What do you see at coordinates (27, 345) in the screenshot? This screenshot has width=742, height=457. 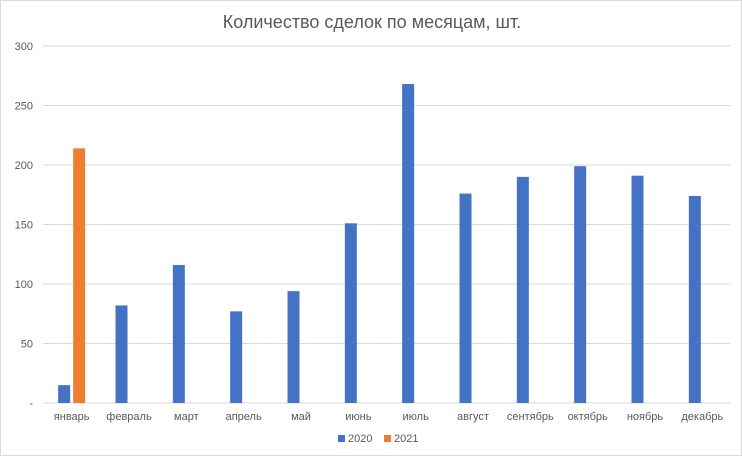 I see `y-tick-label: 50` at bounding box center [27, 345].